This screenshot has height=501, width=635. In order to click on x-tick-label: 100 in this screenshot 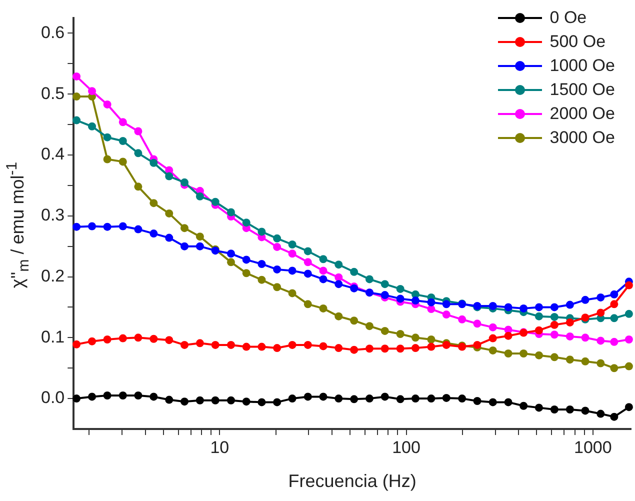, I will do `click(406, 447)`.